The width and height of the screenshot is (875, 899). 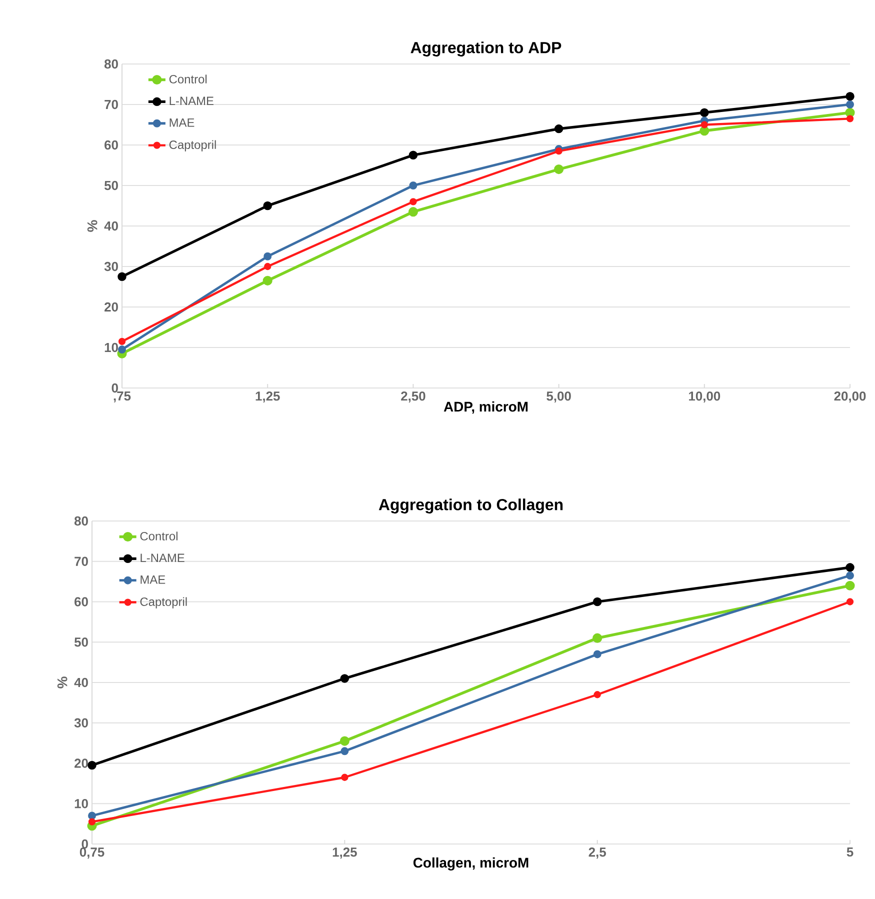 What do you see at coordinates (486, 49) in the screenshot?
I see `chart-title: Aggregation to ADP` at bounding box center [486, 49].